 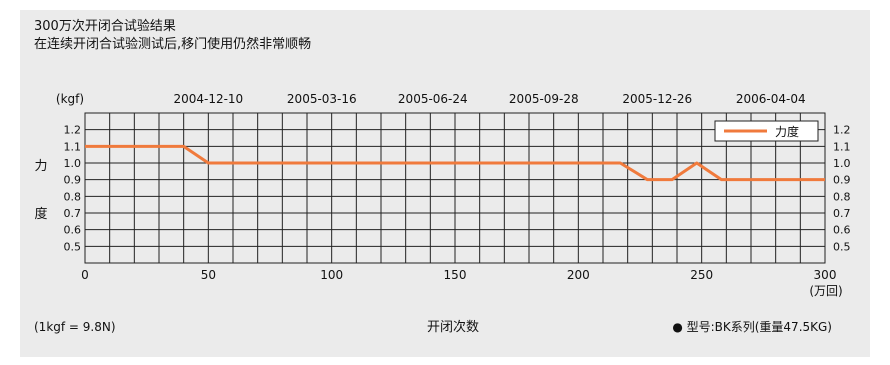 What do you see at coordinates (73, 180) in the screenshot?
I see `y-tick-label-left: 0.9` at bounding box center [73, 180].